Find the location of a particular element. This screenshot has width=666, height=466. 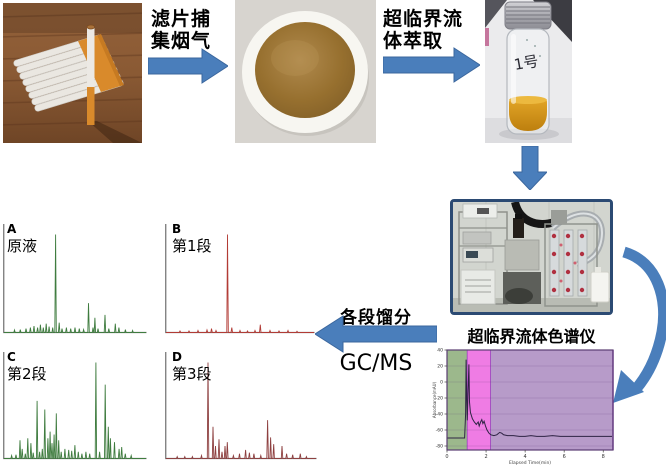

panel-b-name: 第1段 is located at coordinates (192, 246).